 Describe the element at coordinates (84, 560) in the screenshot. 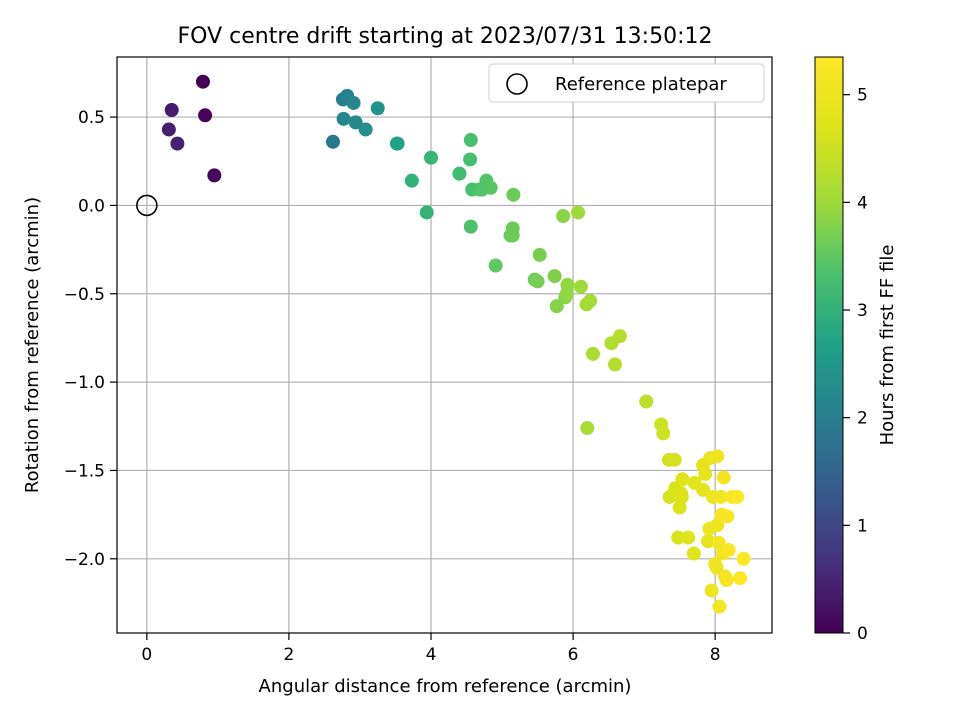

I see `y-tick-label: −2.0` at that location.